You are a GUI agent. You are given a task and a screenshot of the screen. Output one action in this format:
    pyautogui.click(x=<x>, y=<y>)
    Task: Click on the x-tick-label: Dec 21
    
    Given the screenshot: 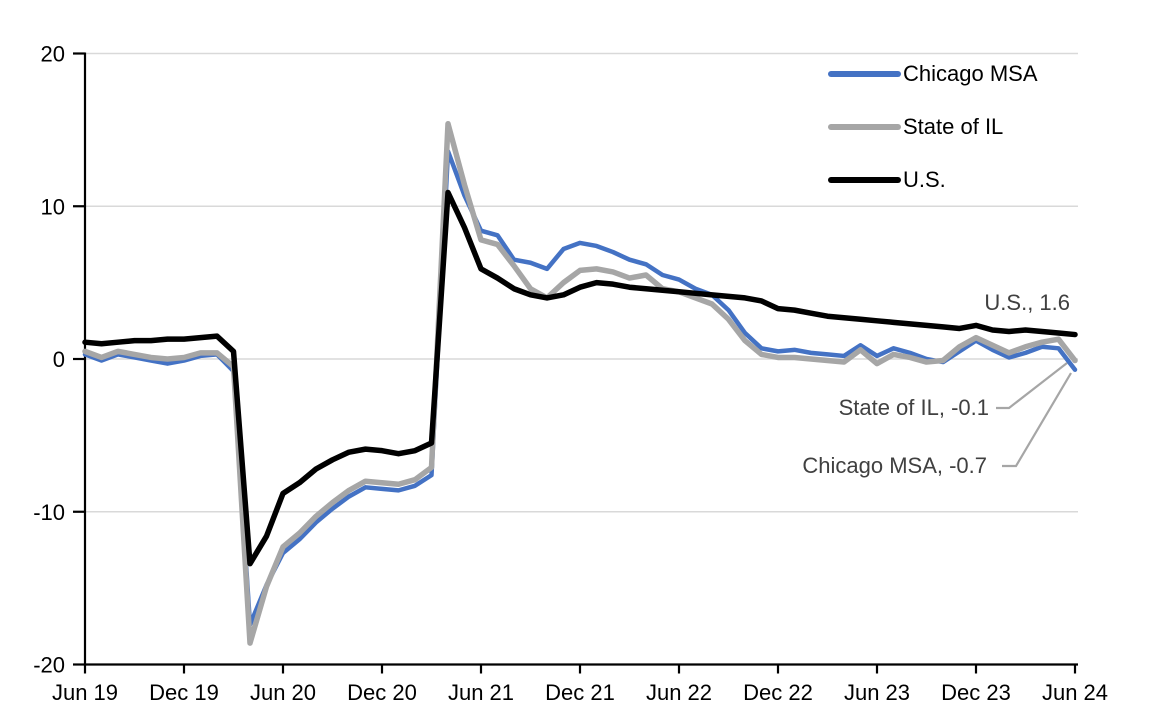 What is the action you would take?
    pyautogui.click(x=580, y=692)
    